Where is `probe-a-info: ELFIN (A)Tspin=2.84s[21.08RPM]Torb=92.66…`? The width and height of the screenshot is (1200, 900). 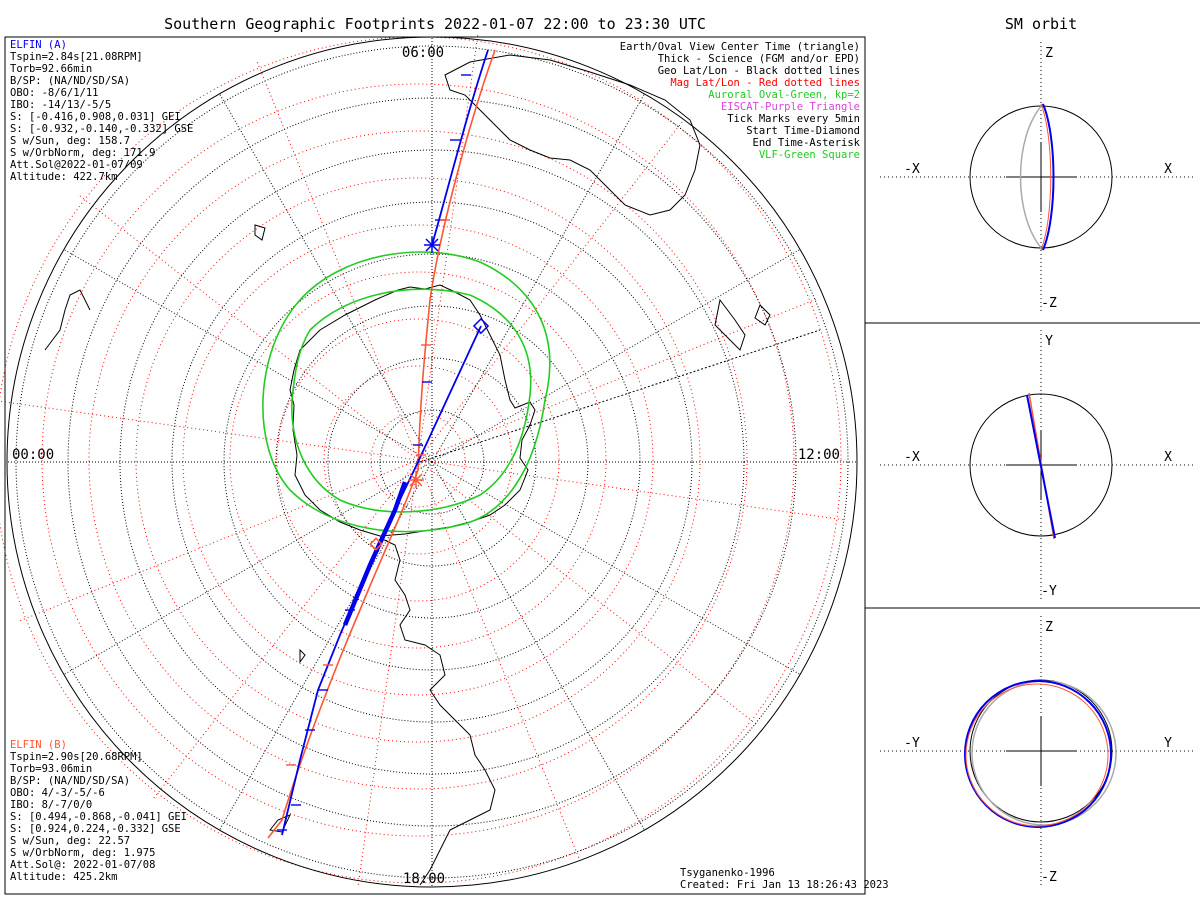 probe-a-info: ELFIN (A)Tspin=2.84s[21.08RPM]Torb=92.66… is located at coordinates (101, 111).